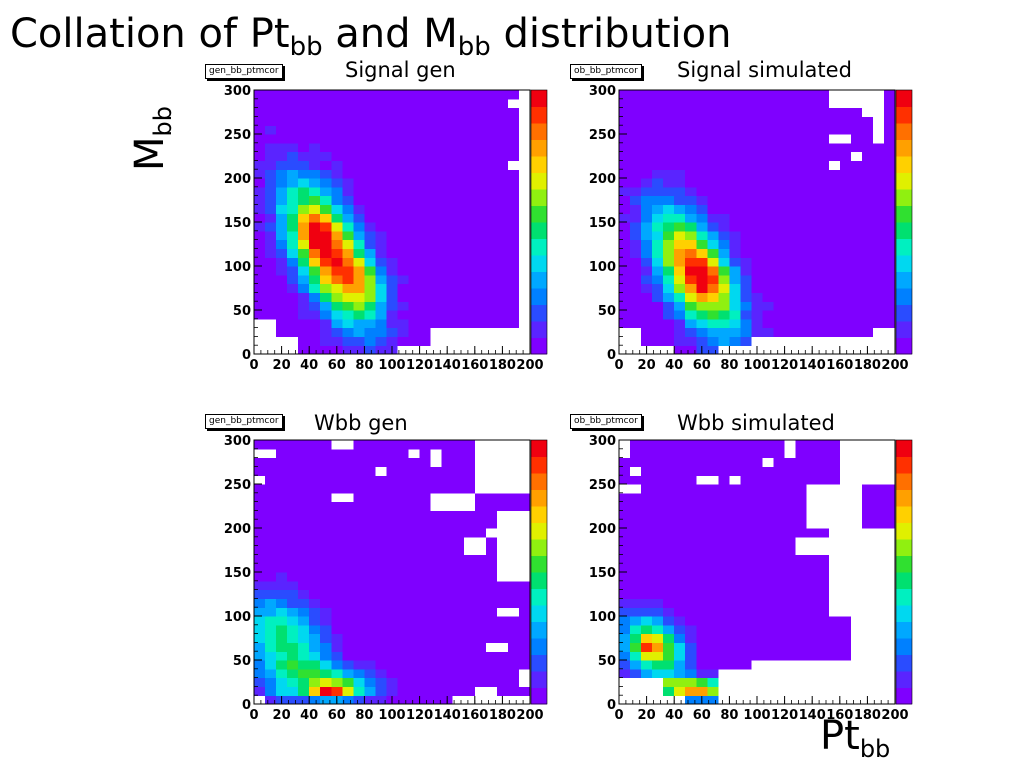 The image size is (1024, 771). Describe the element at coordinates (474, 715) in the screenshot. I see `x-tick-label: 160` at that location.